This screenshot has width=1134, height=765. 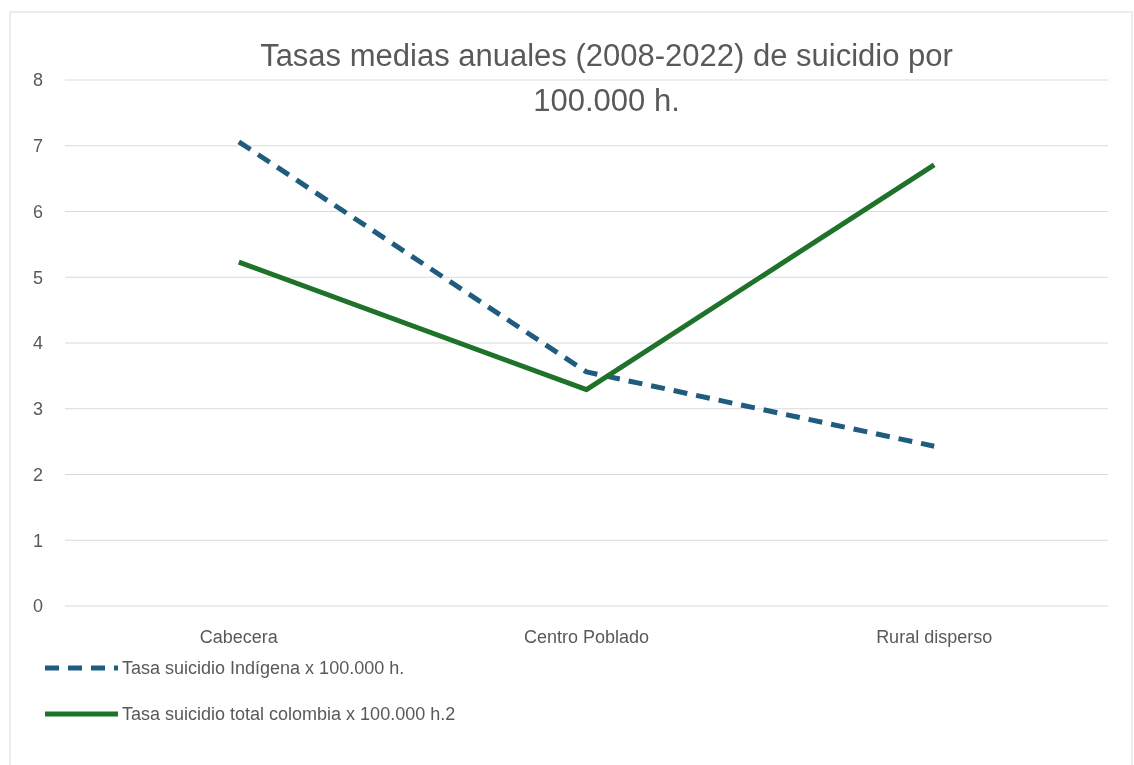 I want to click on y-tick-label: 4, so click(x=37, y=343).